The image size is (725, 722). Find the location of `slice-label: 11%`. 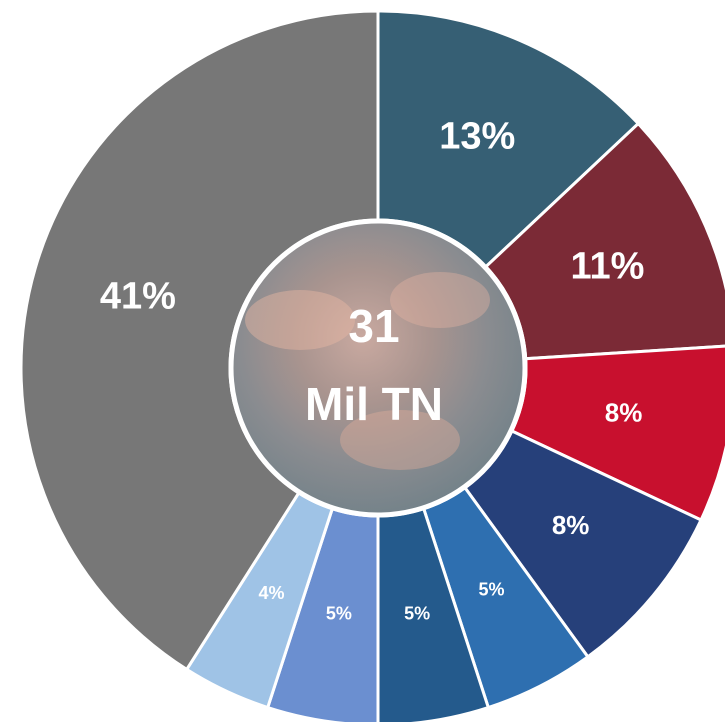

slice-label: 11% is located at coordinates (607, 267).